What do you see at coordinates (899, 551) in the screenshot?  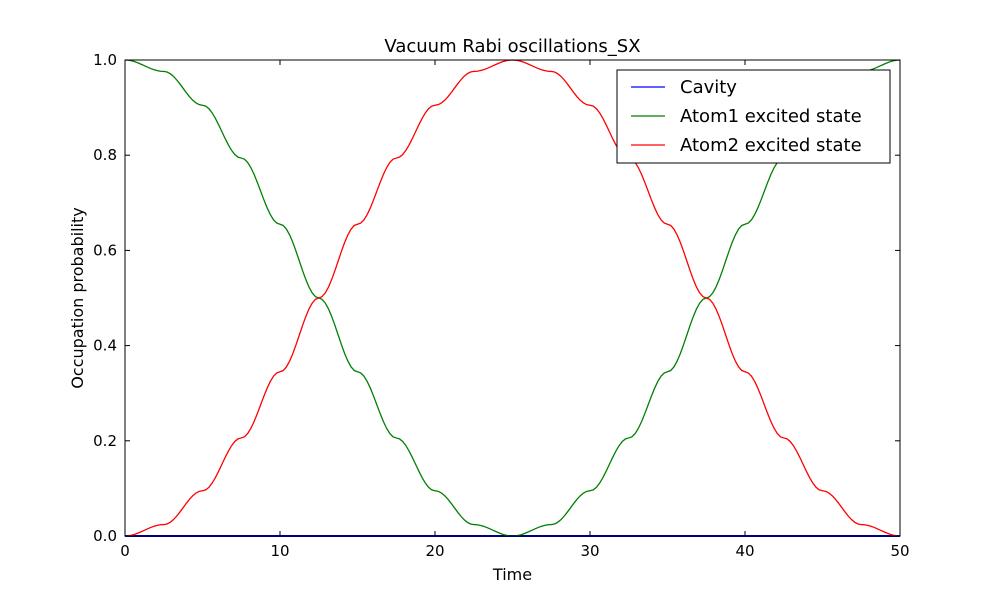 I see `x-tick-label: 50` at bounding box center [899, 551].